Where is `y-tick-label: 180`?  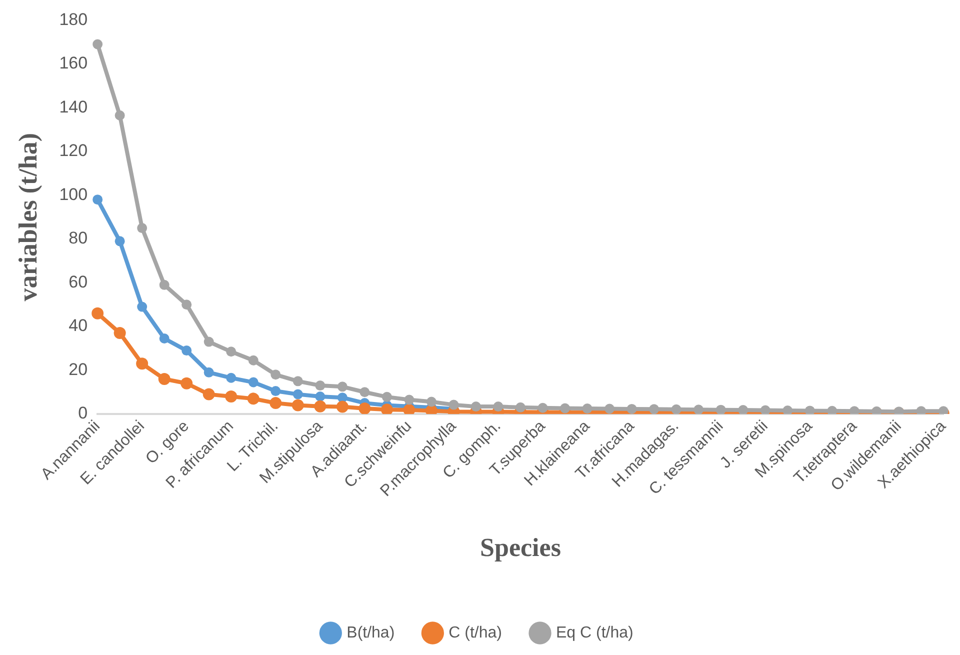
y-tick-label: 180 is located at coordinates (73, 19).